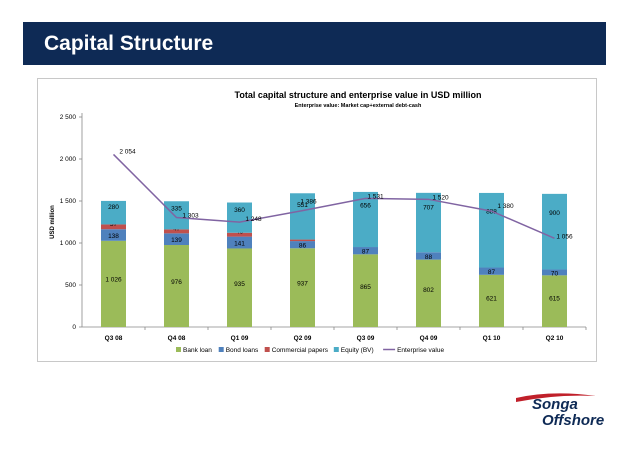  Describe the element at coordinates (113, 280) in the screenshot. I see `bar-data-label: 1 026` at that location.